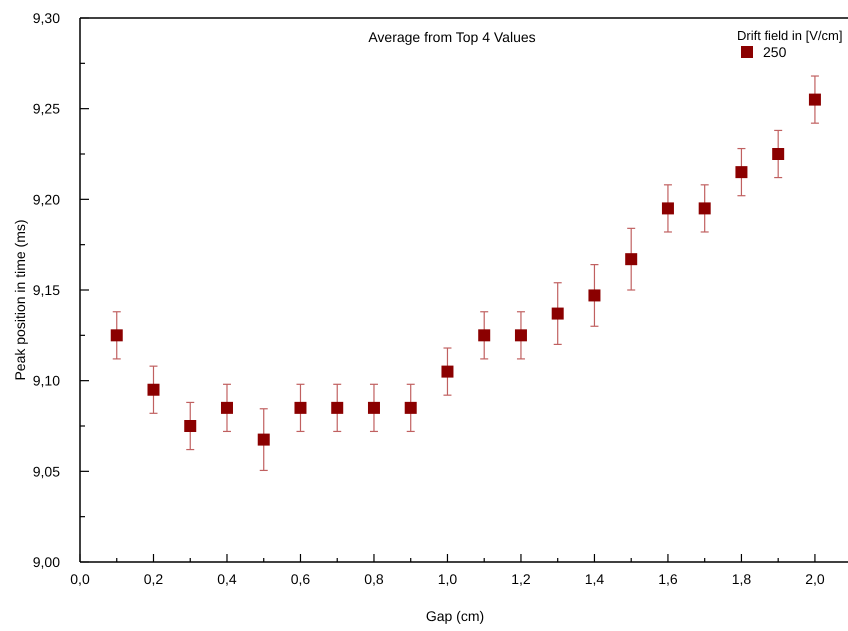 This screenshot has height=631, width=848. Describe the element at coordinates (46, 380) in the screenshot. I see `y-tick-label: 9,10` at that location.